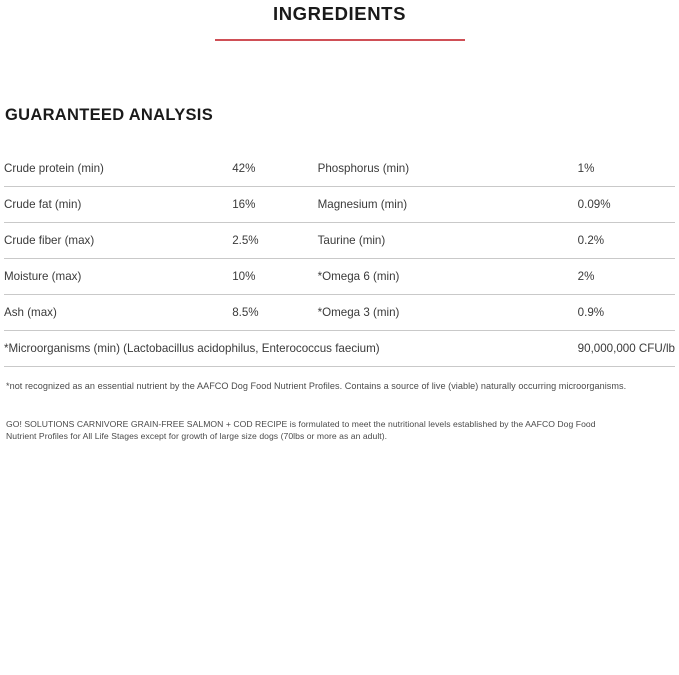 This screenshot has width=679, height=675. What do you see at coordinates (118, 204) in the screenshot?
I see `nutrient-label: Crude fat (min)` at bounding box center [118, 204].